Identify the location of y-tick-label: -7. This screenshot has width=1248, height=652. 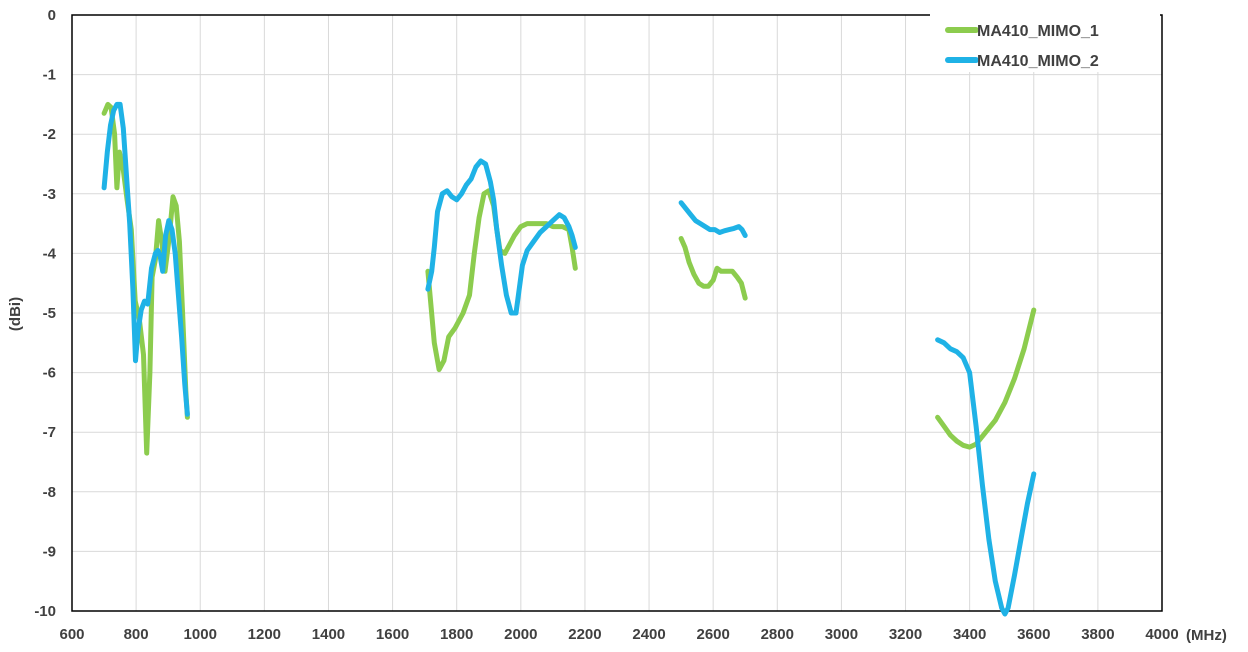
(49, 432).